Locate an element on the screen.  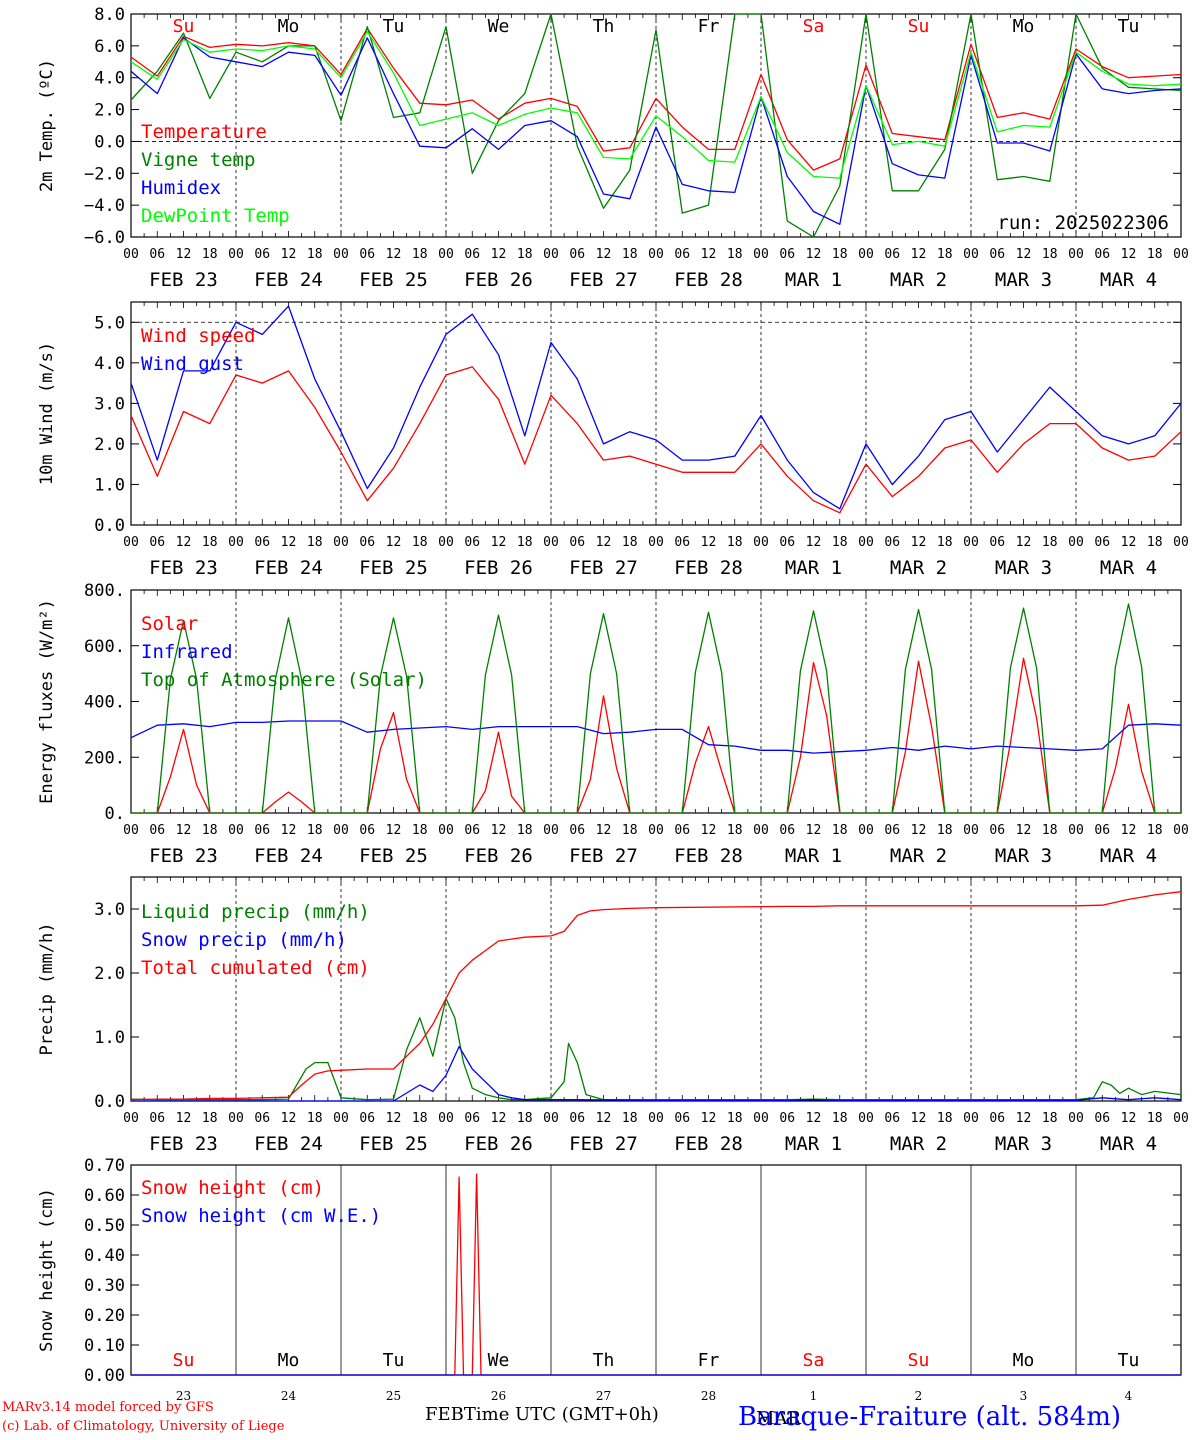
series-line-top-of-atmosphere-solar- is located at coordinates (656, 708).